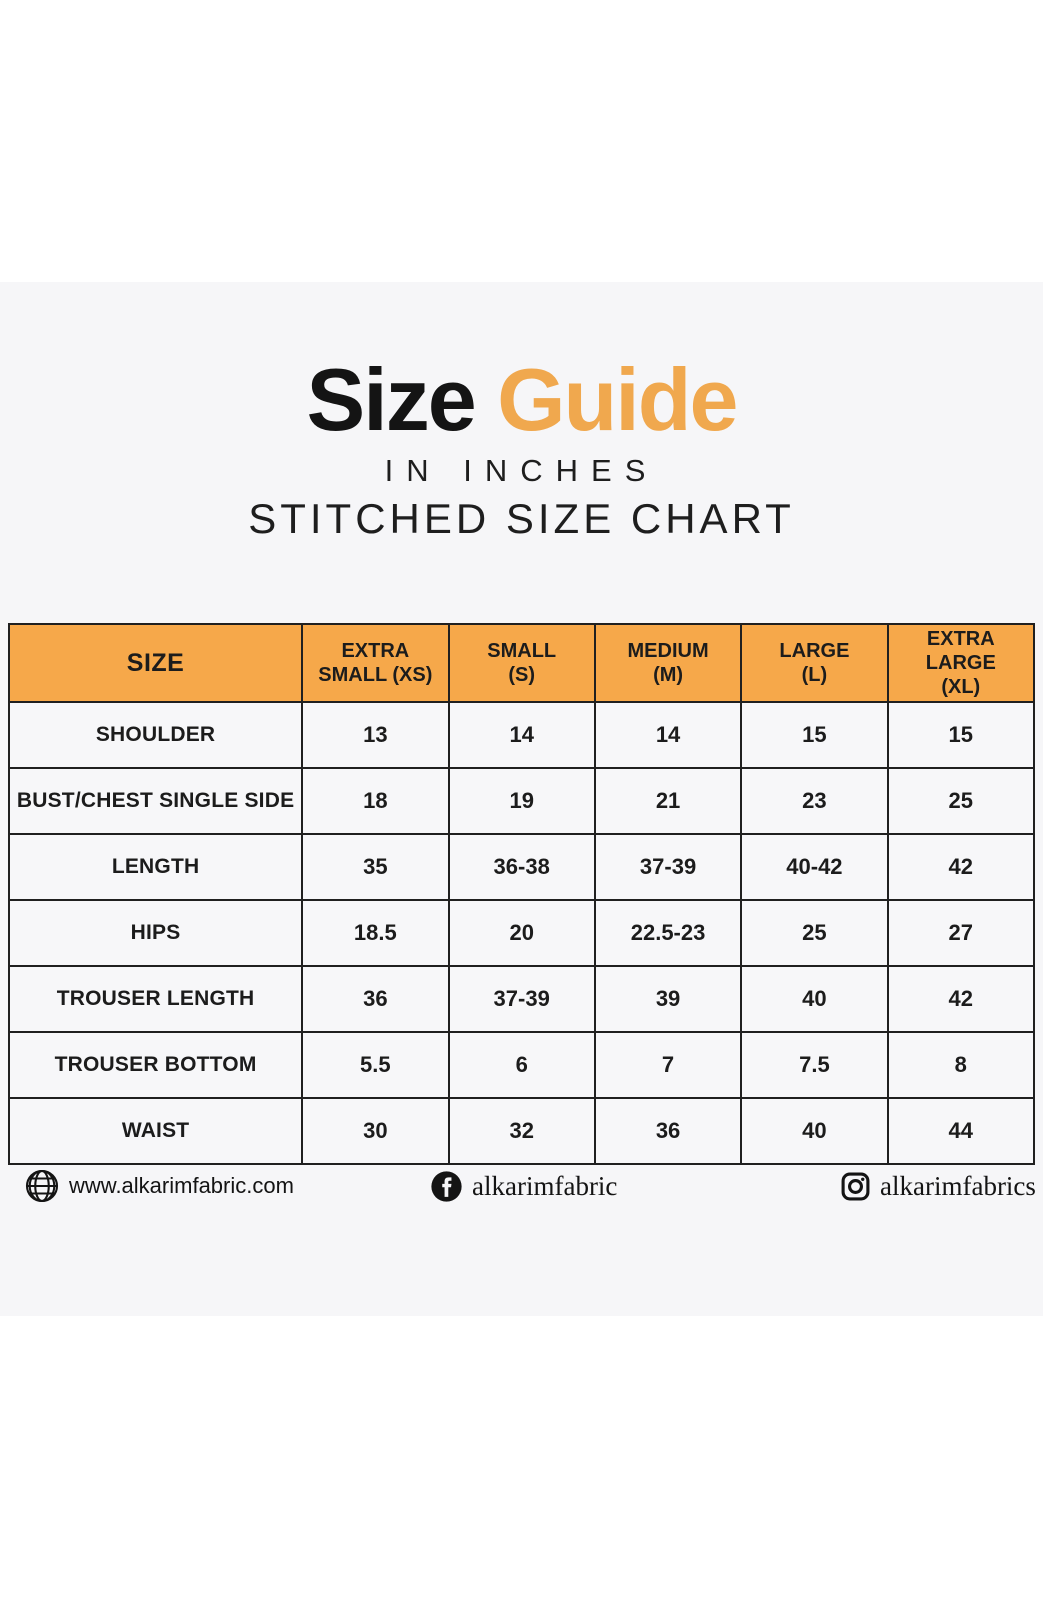 The image size is (1043, 1600). Describe the element at coordinates (814, 663) in the screenshot. I see `column-header-large: LARGE (L)` at that location.